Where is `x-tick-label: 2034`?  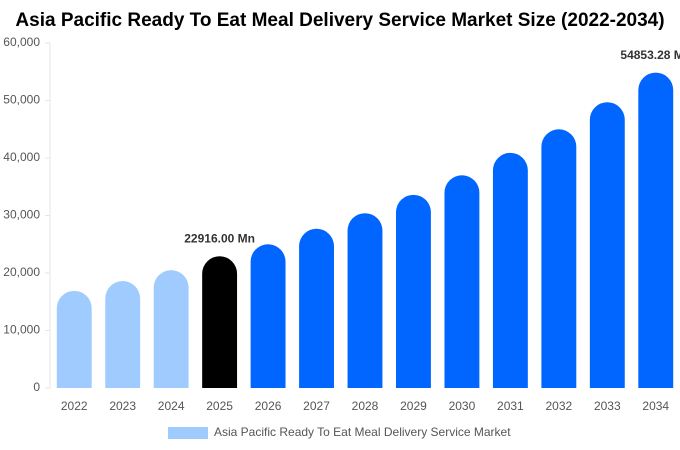 x-tick-label: 2034 is located at coordinates (655, 406).